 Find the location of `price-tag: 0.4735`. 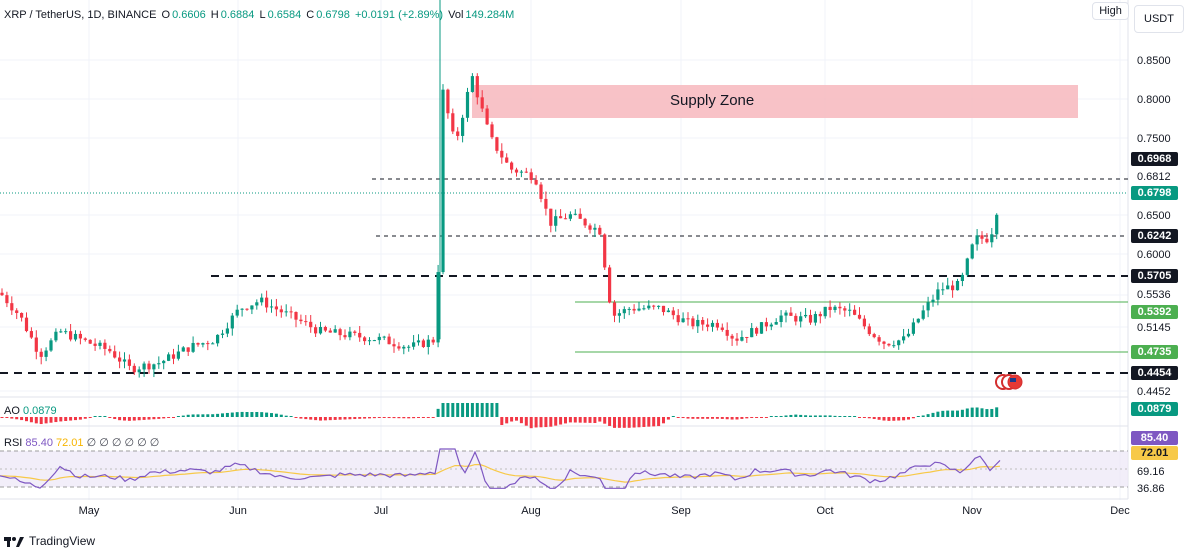

price-tag: 0.4735 is located at coordinates (1154, 352).